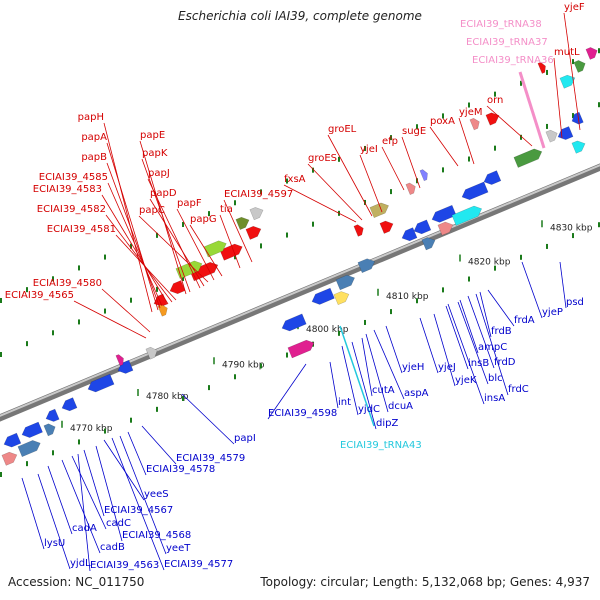 Image resolution: width=600 pixels, height=600 pixels. Describe the element at coordinates (143, 495) in the screenshot. I see `lower-label-yeet-leader` at that location.